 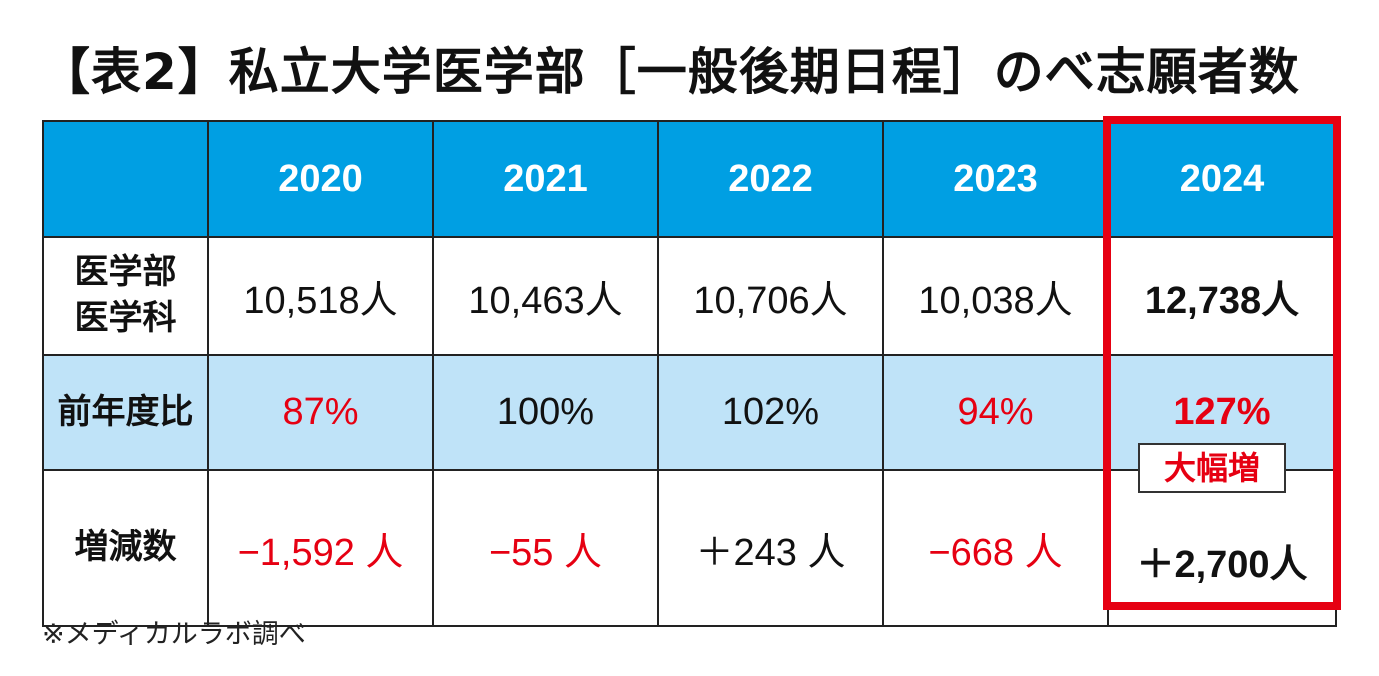 What do you see at coordinates (320, 548) in the screenshot?
I see `cell-change-2020: −1,592 人` at bounding box center [320, 548].